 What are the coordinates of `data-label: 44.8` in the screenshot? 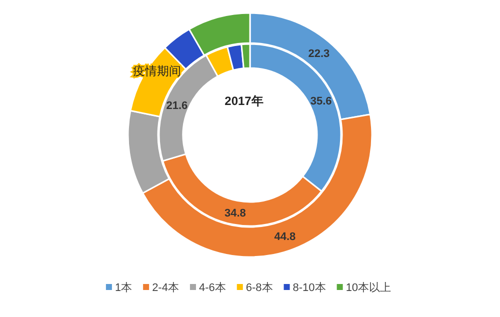 It's located at (285, 237).